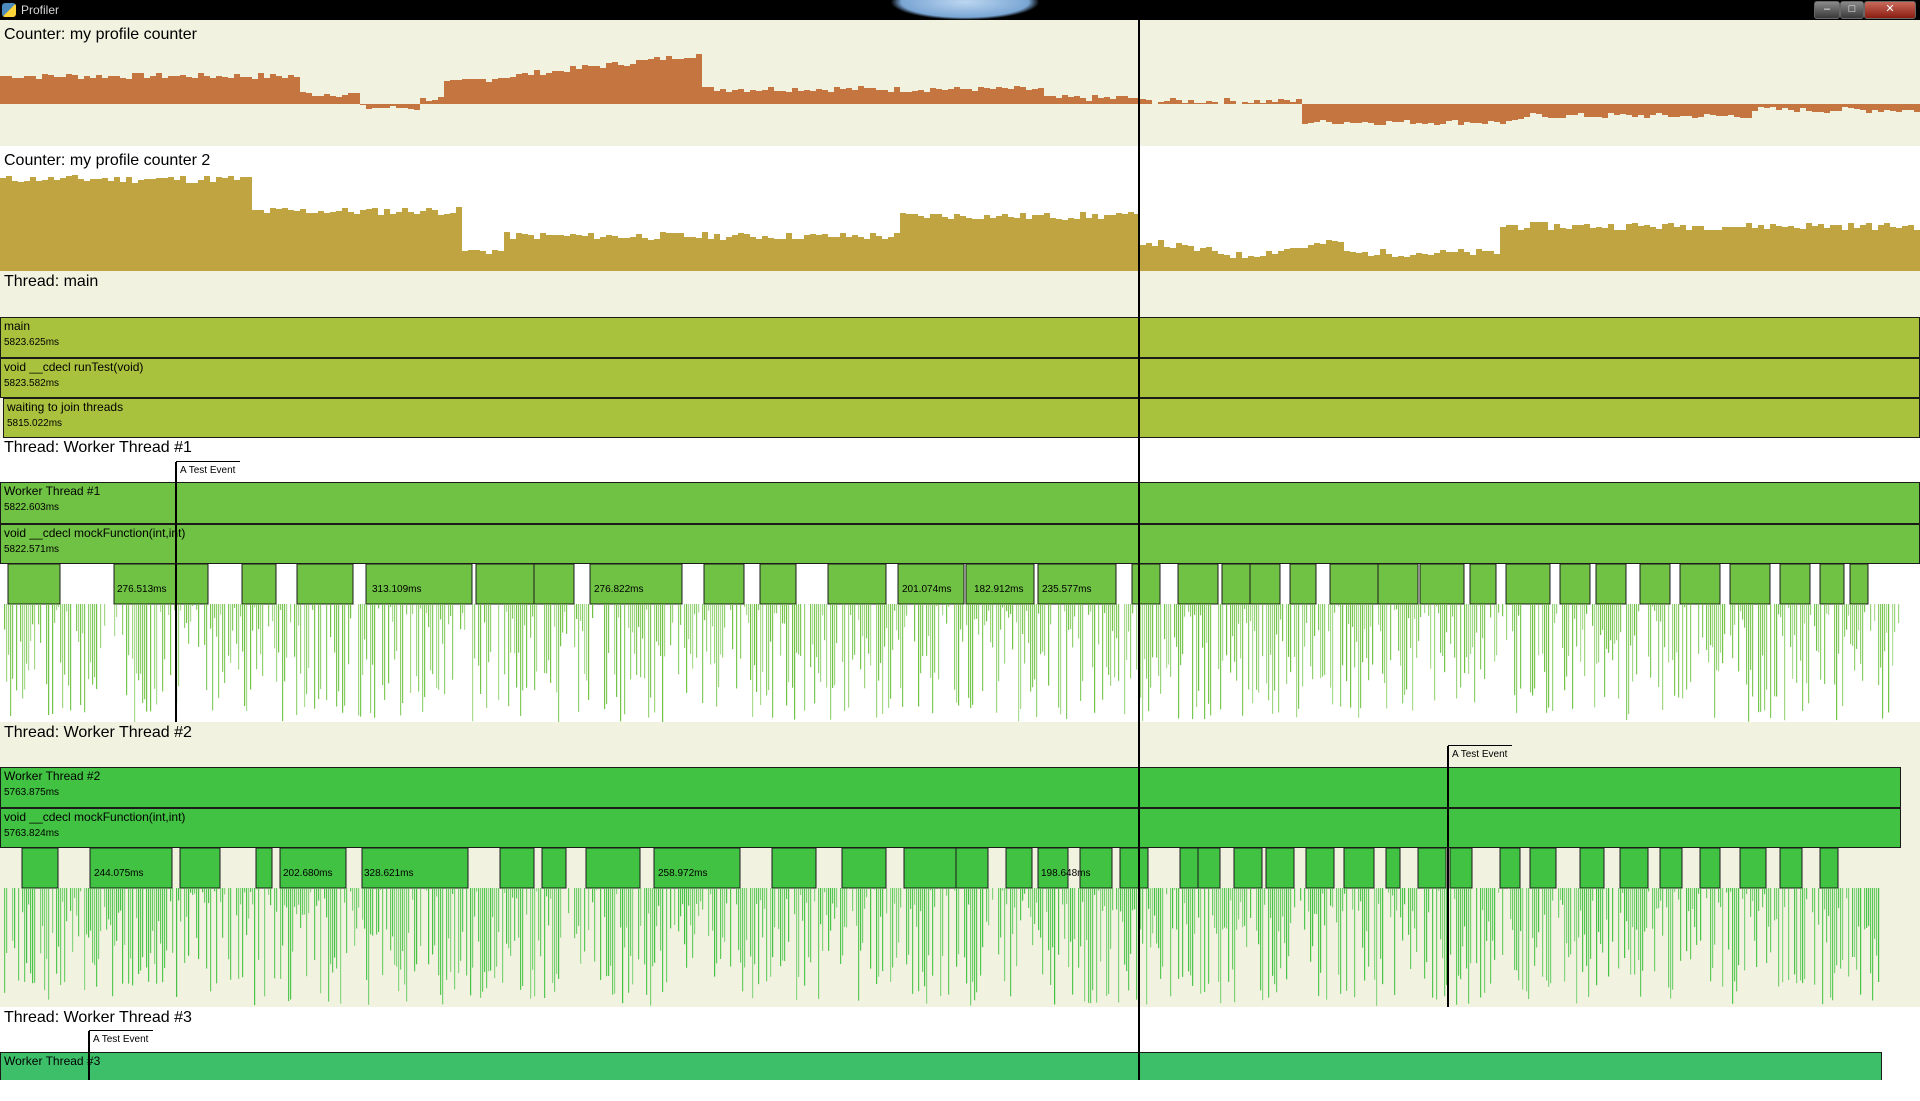 The image size is (1920, 1101). What do you see at coordinates (1139, 550) in the screenshot?
I see `time-cursor` at bounding box center [1139, 550].